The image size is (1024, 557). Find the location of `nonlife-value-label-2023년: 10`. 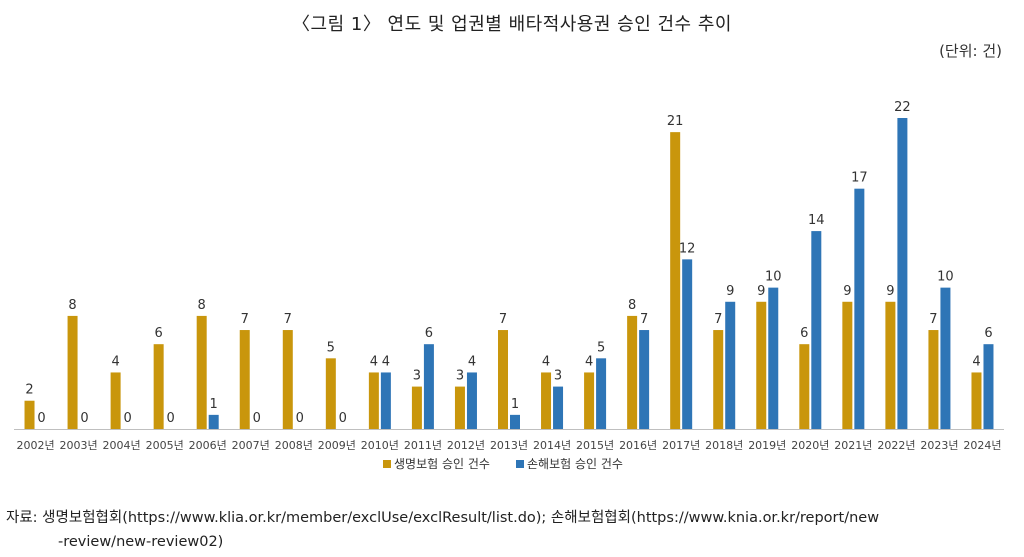

nonlife-value-label-2023년: 10 is located at coordinates (945, 277).